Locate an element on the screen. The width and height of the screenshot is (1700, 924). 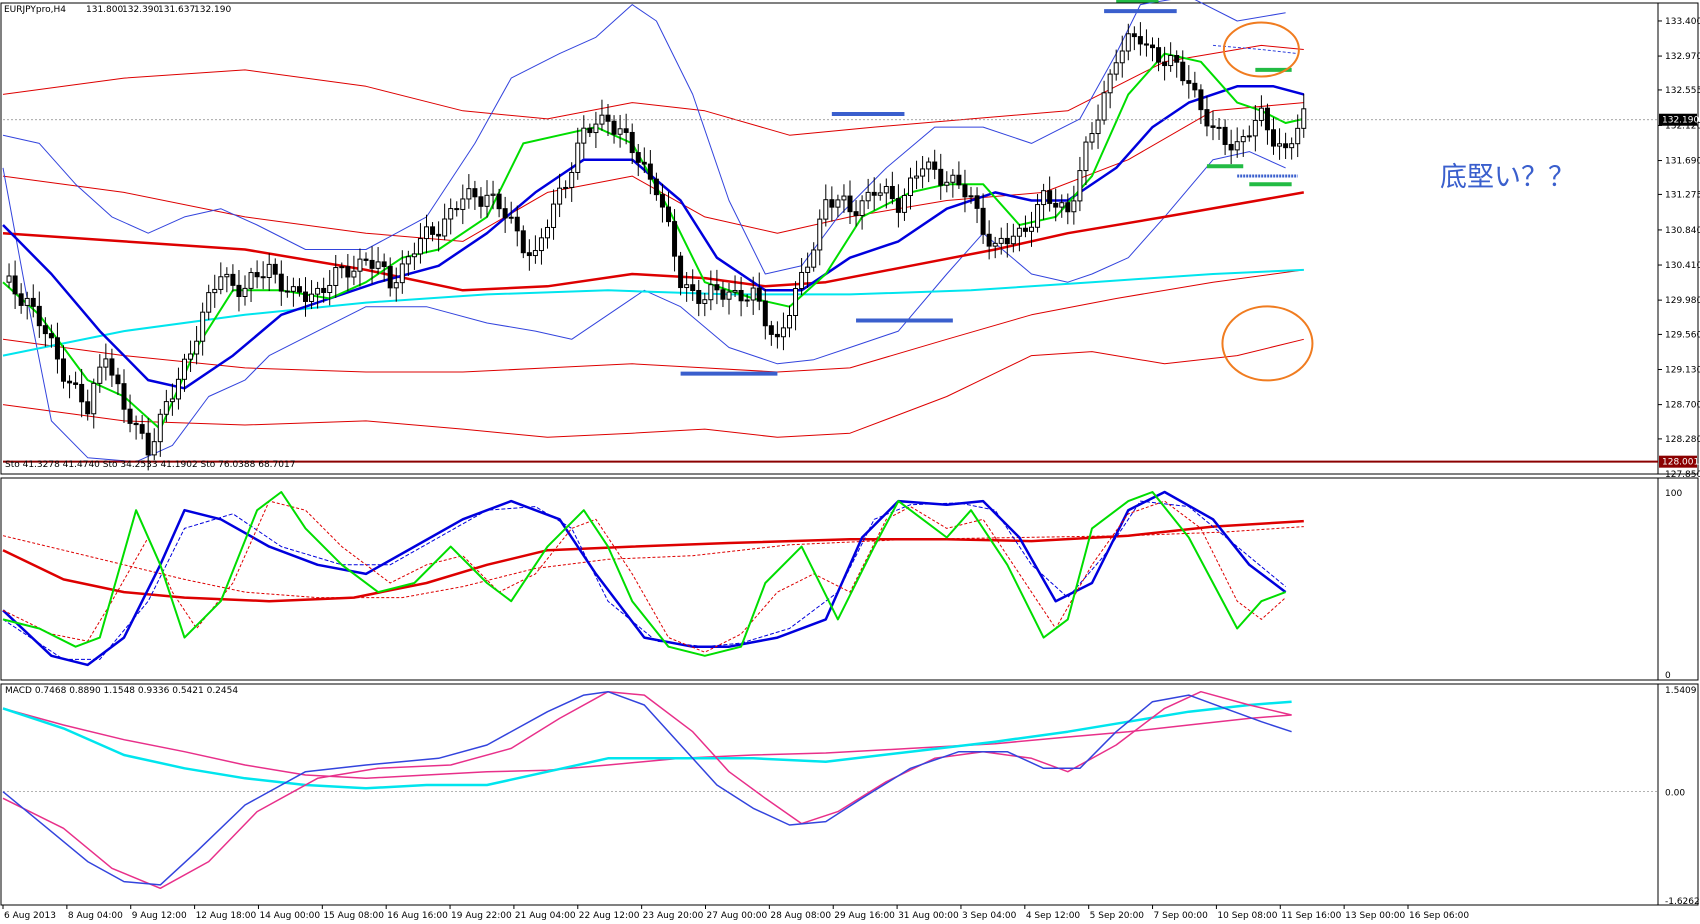
stochastic-fast-main-line is located at coordinates (644, 574).